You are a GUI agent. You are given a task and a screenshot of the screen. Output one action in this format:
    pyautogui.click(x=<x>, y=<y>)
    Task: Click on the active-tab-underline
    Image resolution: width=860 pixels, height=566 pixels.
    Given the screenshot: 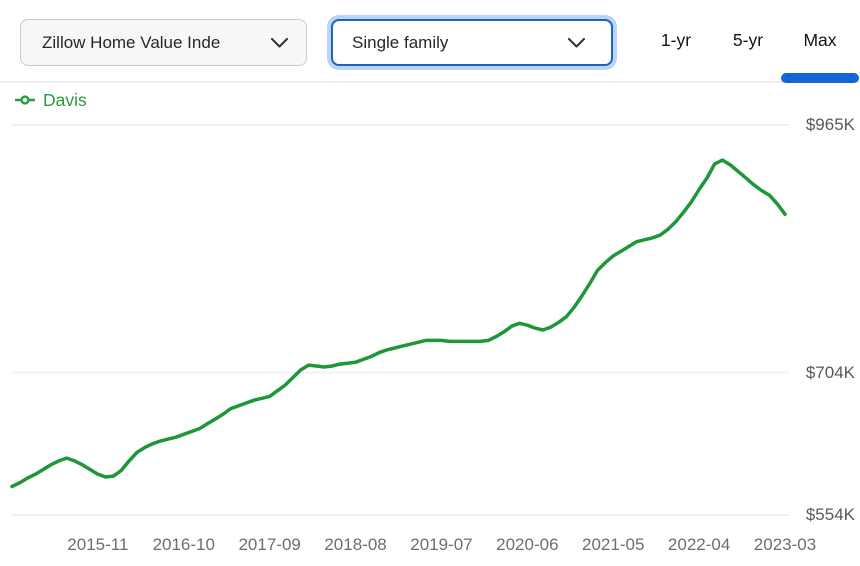 What is the action you would take?
    pyautogui.click(x=820, y=78)
    